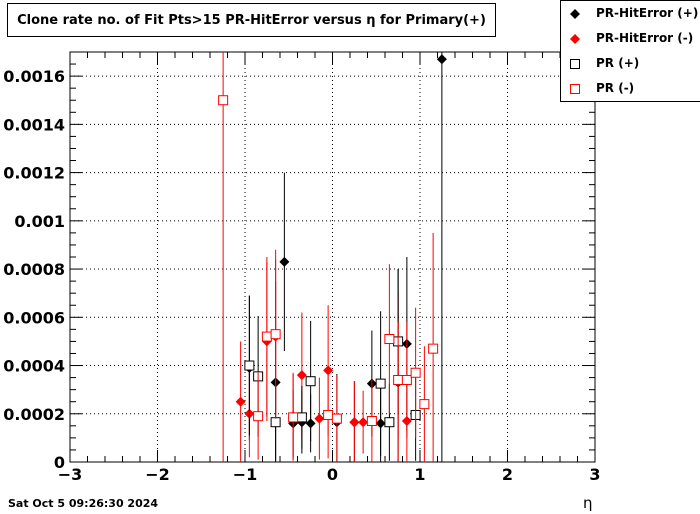 This screenshot has height=514, width=700. Describe the element at coordinates (39, 221) in the screenshot. I see `y-tick-label: 0.001` at that location.